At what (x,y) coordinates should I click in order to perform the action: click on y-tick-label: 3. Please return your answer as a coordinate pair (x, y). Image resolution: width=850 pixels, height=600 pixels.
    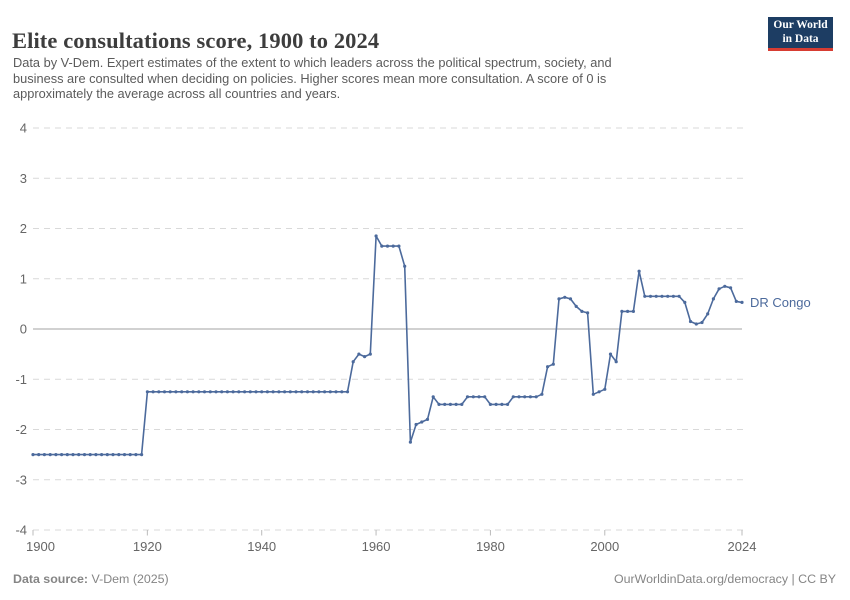
    Looking at the image, I should click on (23, 178).